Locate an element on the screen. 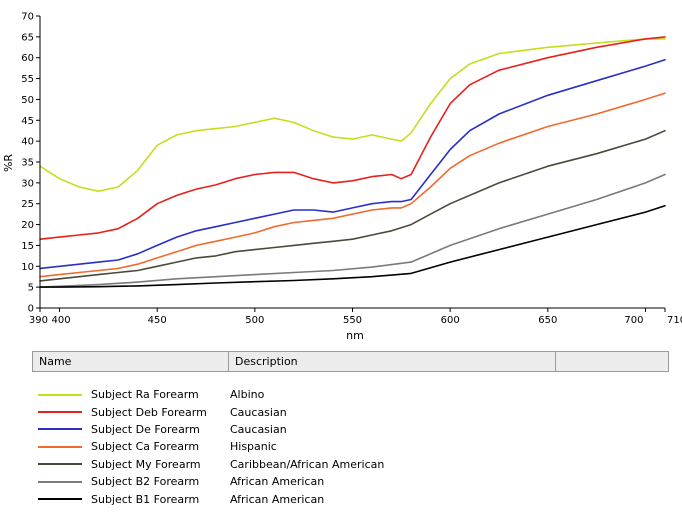 This screenshot has width=682, height=518. y-tick-label: 65 is located at coordinates (27, 37).